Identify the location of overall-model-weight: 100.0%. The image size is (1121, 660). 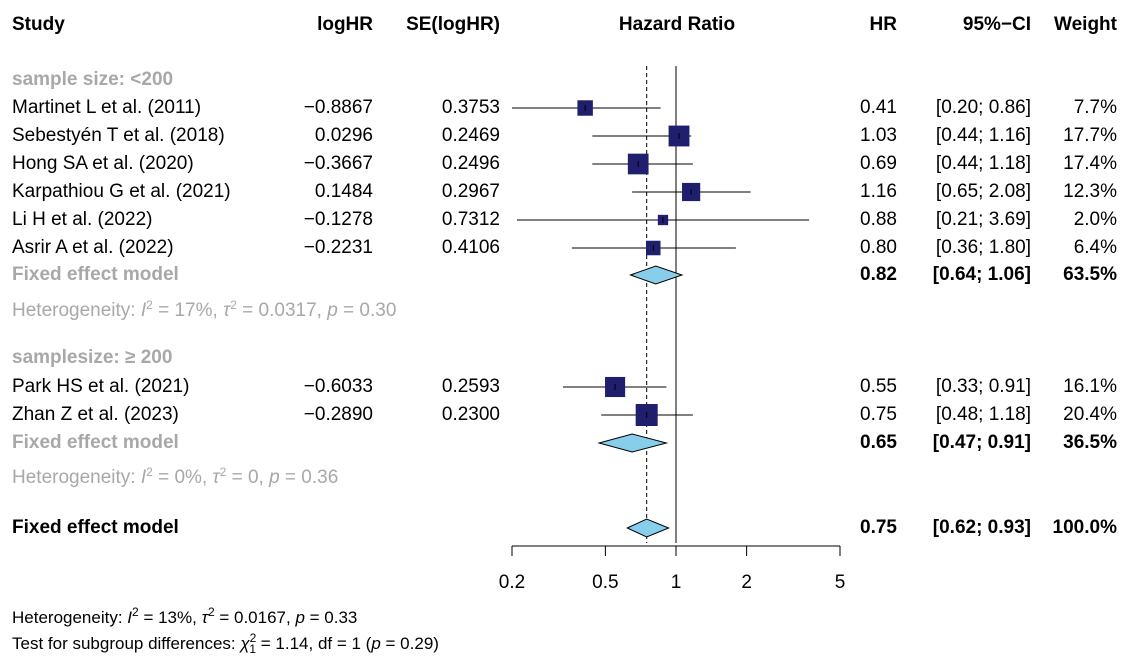
(1084, 527).